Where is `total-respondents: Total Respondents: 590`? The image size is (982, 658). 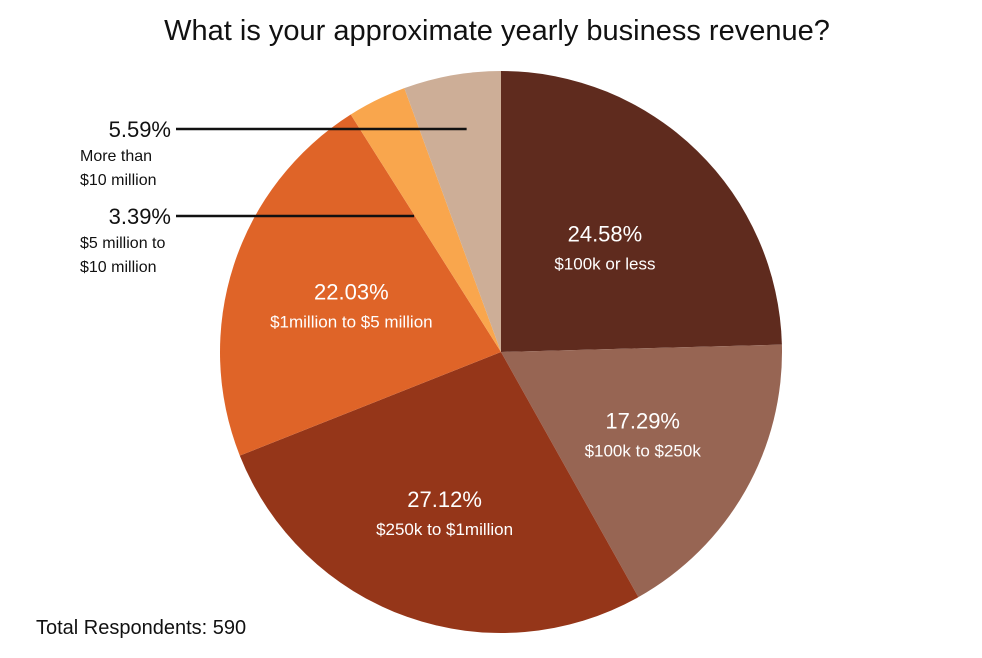
total-respondents: Total Respondents: 590 is located at coordinates (141, 628).